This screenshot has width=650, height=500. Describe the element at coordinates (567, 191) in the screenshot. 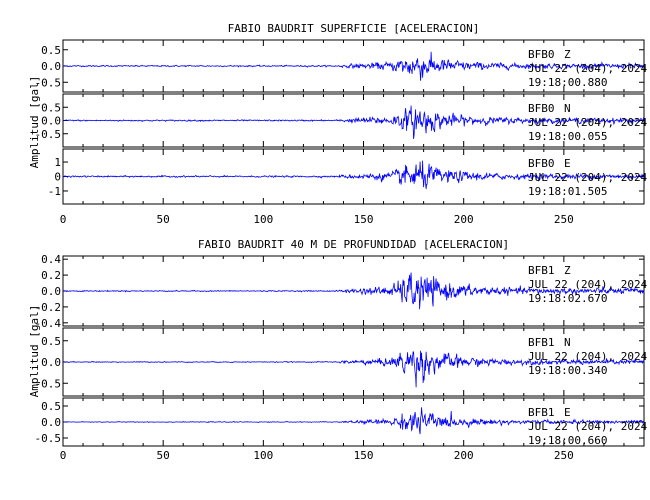

I see `time-label: 19:18:01.505` at that location.